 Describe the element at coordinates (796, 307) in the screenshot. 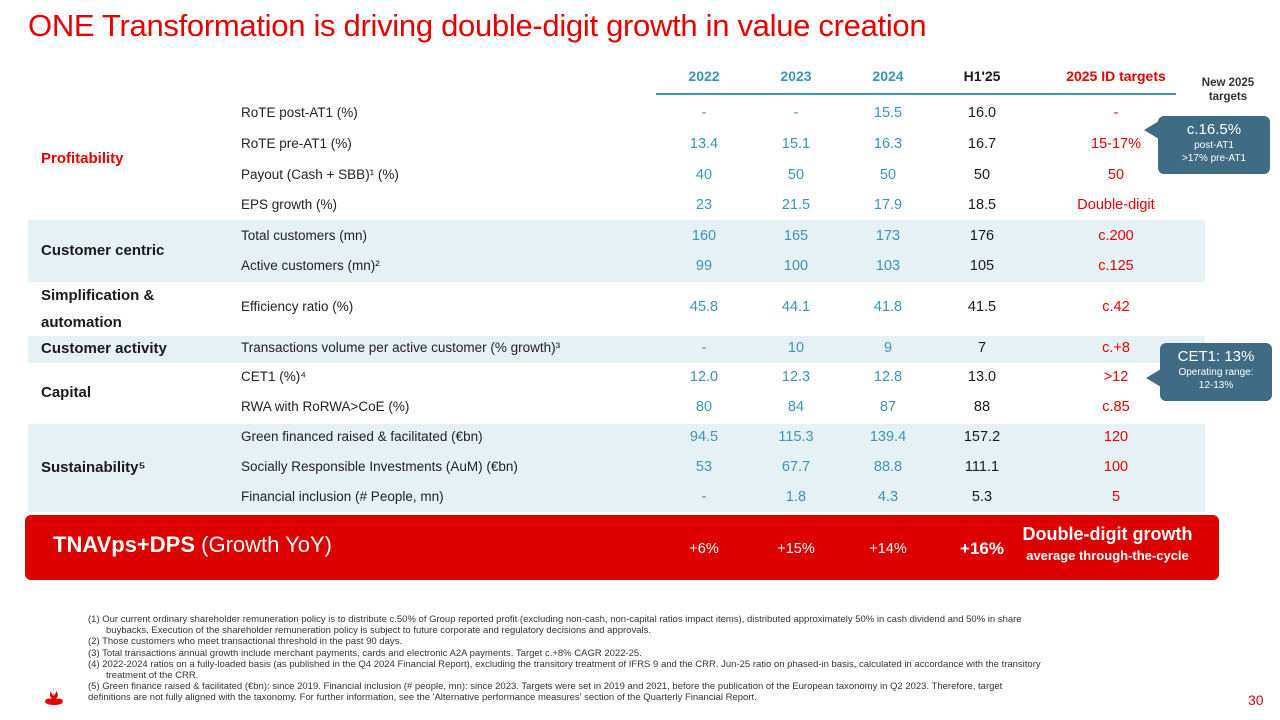

I see `value-2023: 44.1` at that location.